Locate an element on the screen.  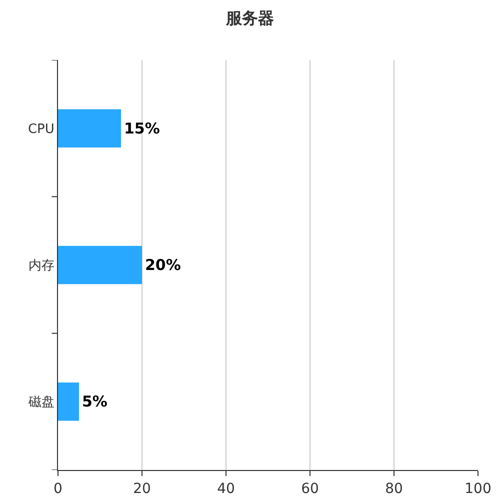
y-tick-label: 磁盘 is located at coordinates (40, 402).